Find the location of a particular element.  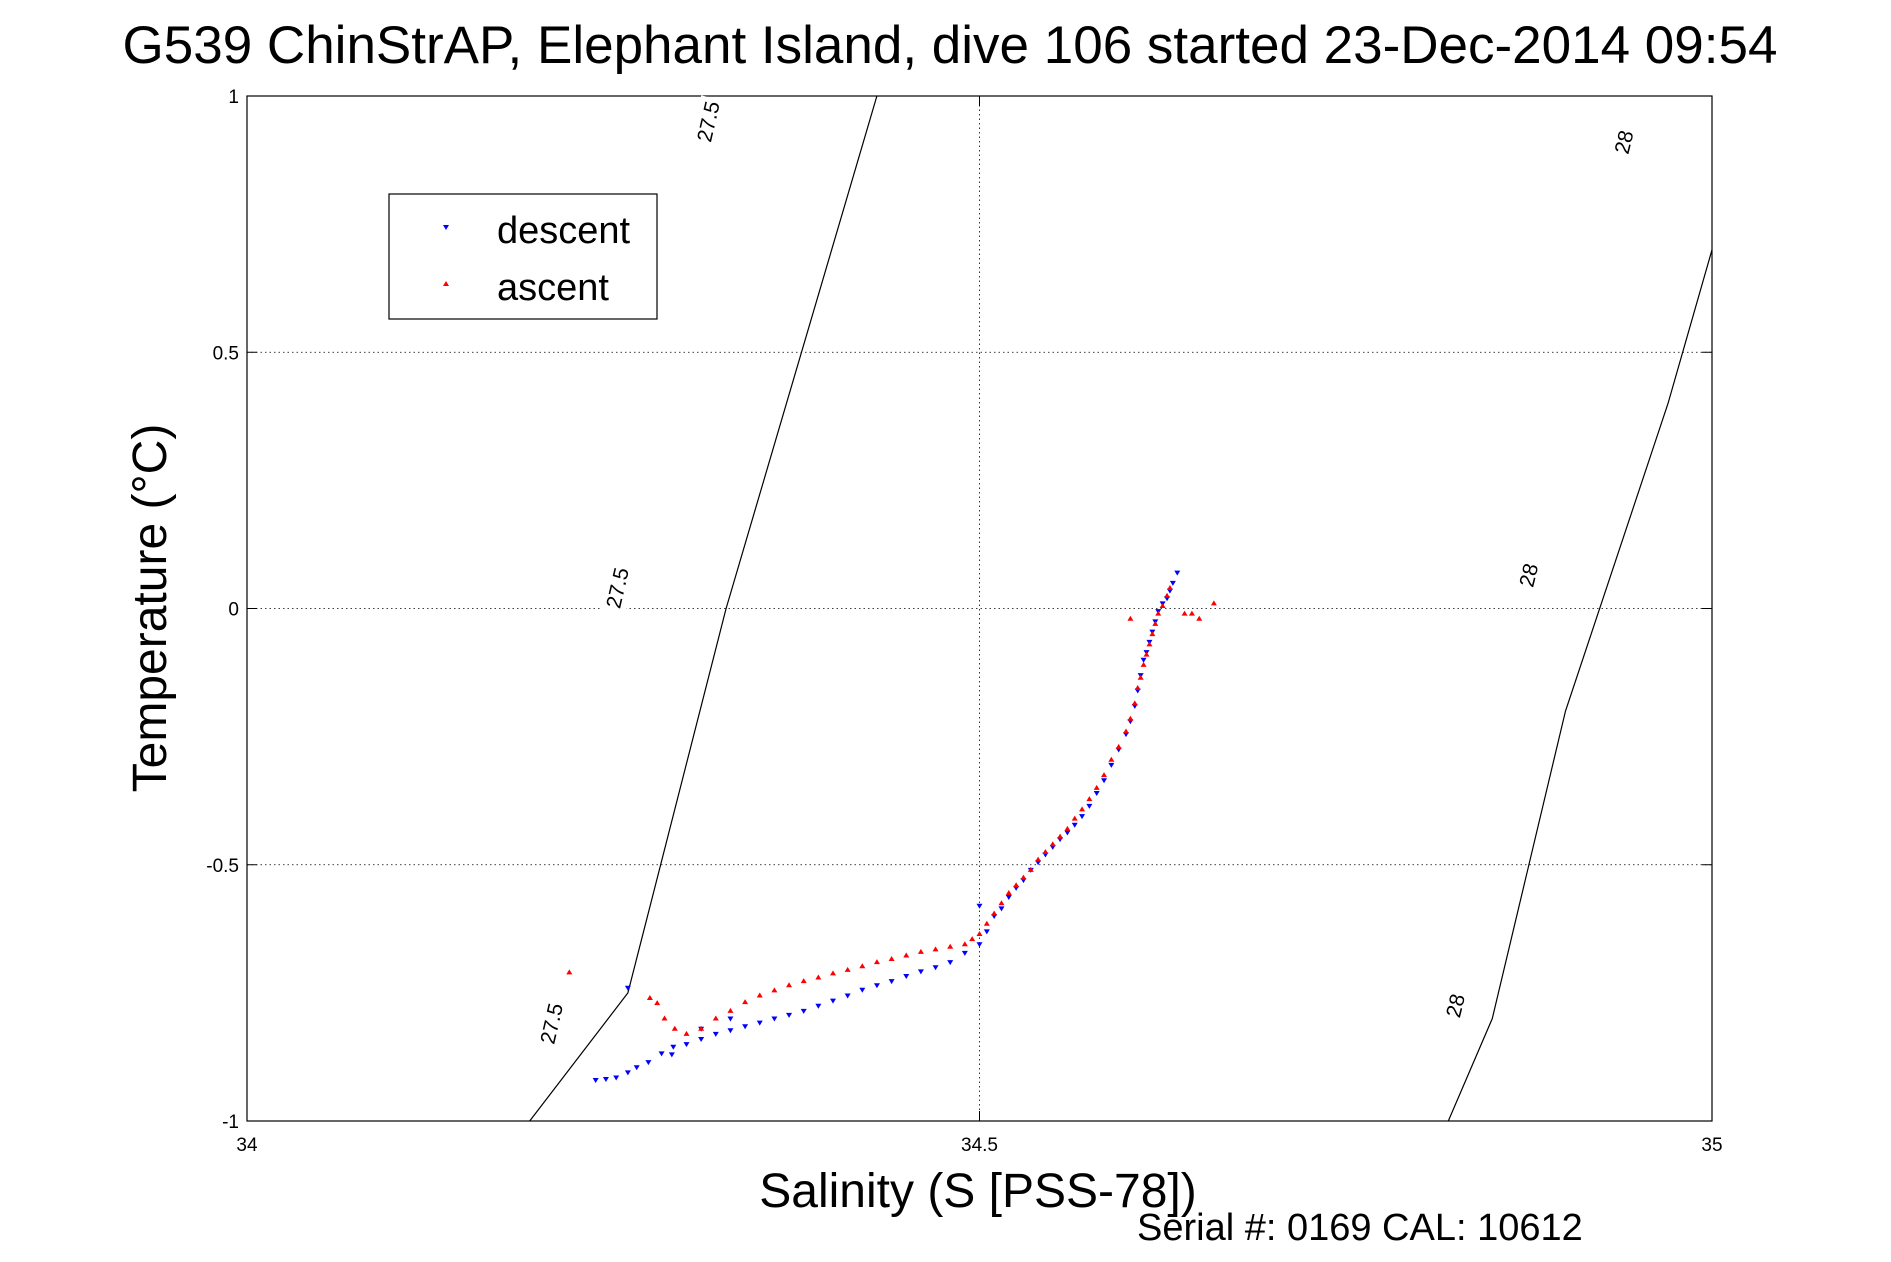

legend-descent-label: descent is located at coordinates (564, 231).